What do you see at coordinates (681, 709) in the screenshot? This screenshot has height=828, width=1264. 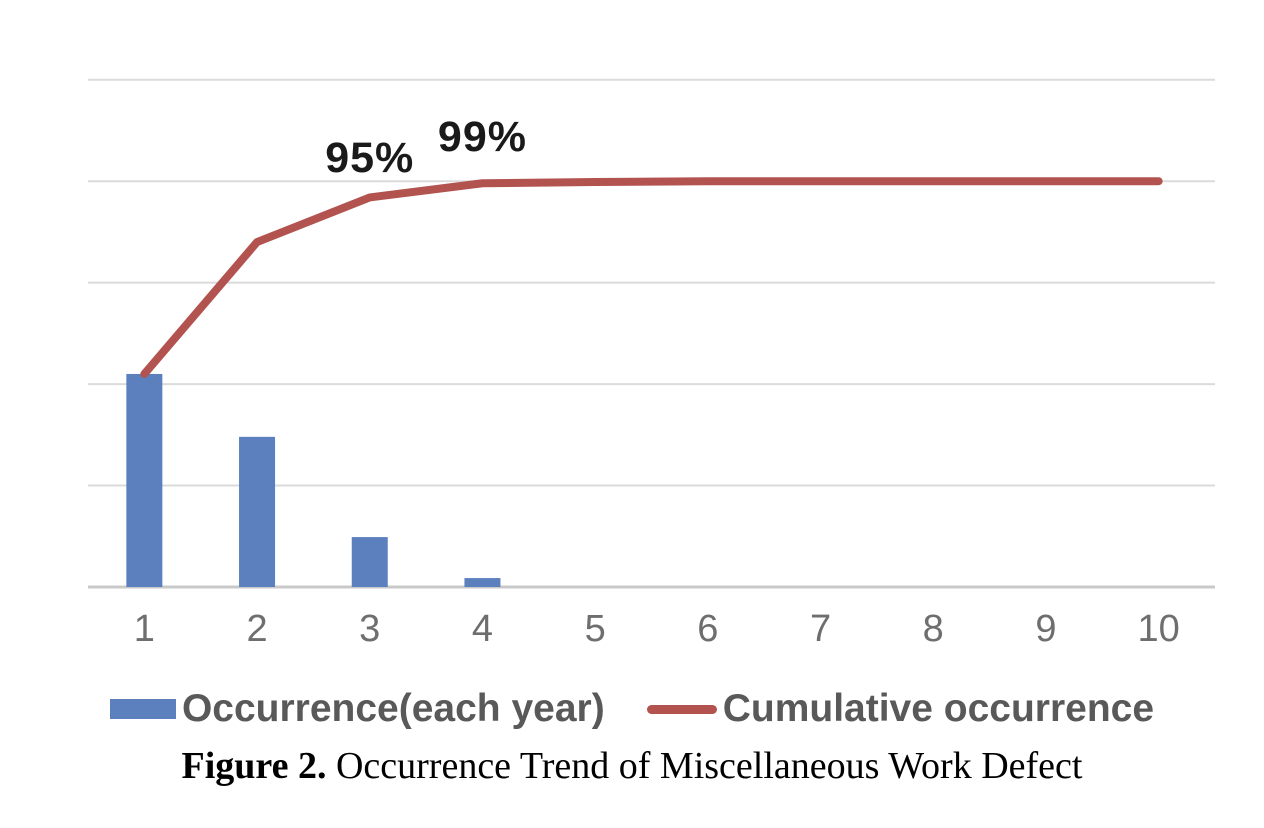 I see `line-series-swatch-icon` at bounding box center [681, 709].